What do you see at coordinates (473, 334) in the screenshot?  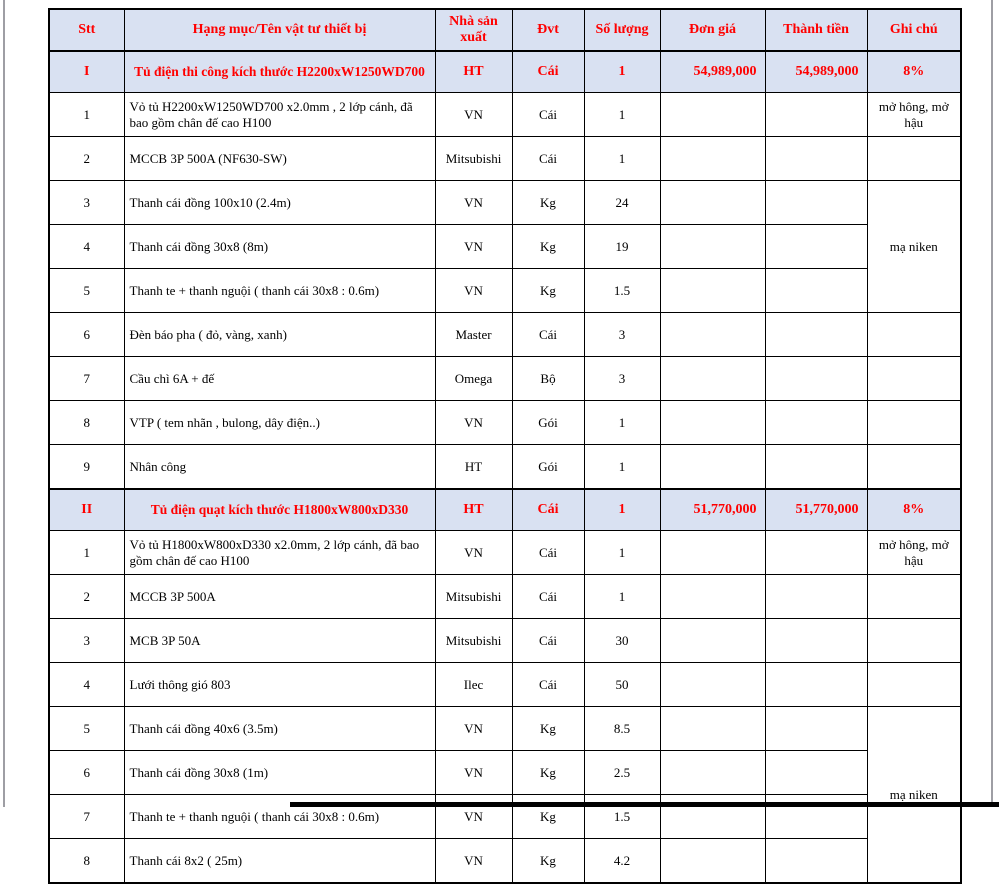 I see `cell-manufacturer: Master` at bounding box center [473, 334].